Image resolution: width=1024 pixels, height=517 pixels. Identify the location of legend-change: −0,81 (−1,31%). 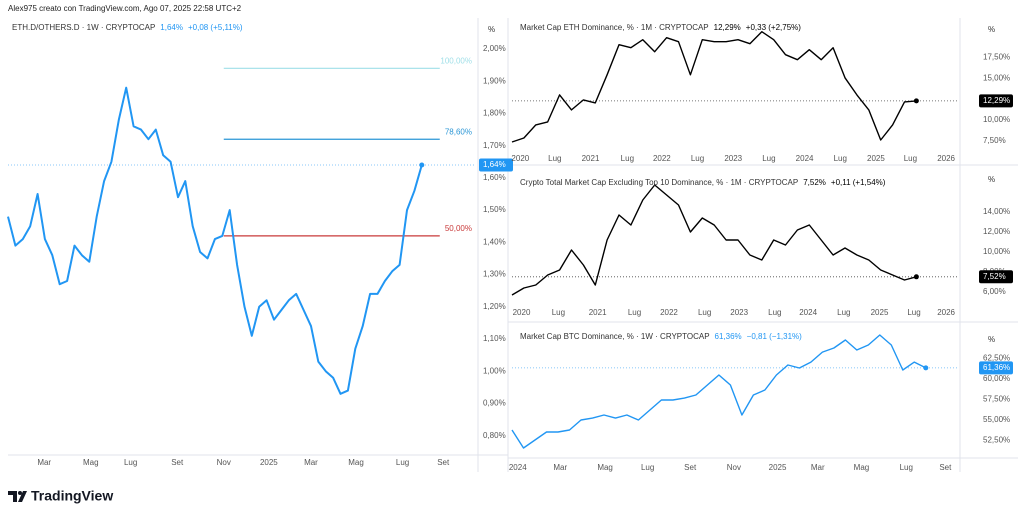
(774, 336).